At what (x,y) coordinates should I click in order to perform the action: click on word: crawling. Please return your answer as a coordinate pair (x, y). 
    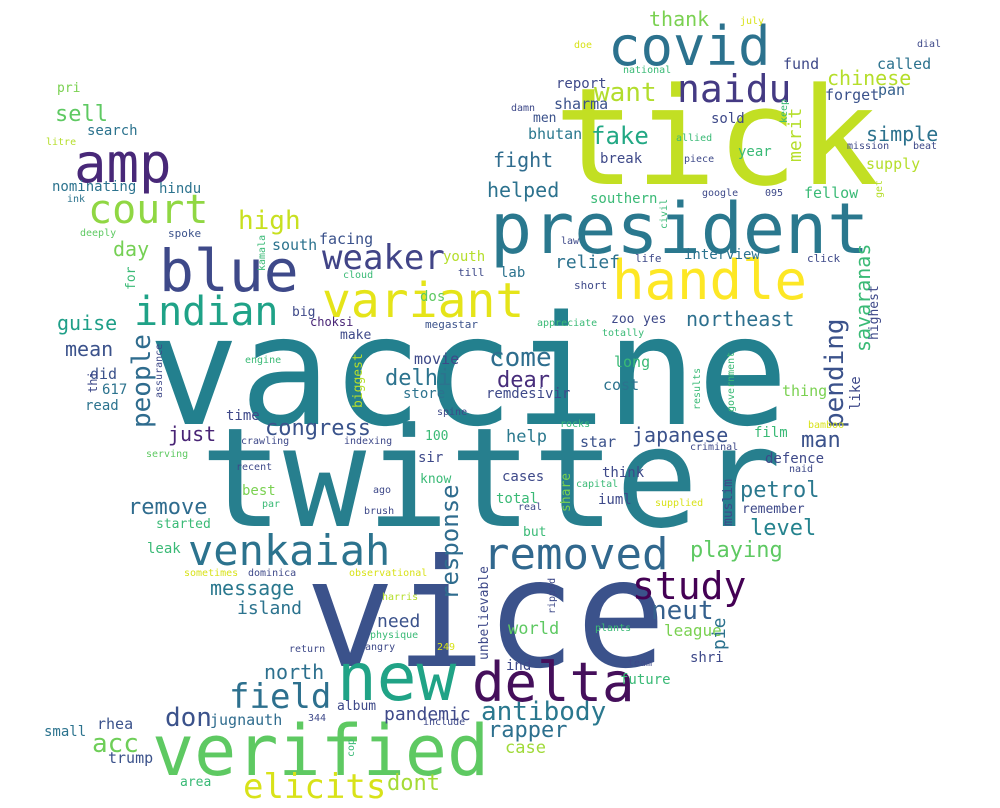
    Looking at the image, I should click on (265, 441).